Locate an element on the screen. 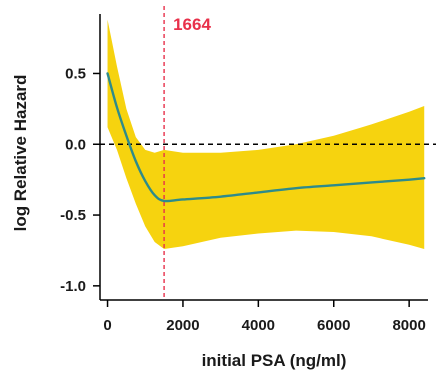 This screenshot has height=374, width=436. y-tick-label: 0.0 is located at coordinates (75, 144).